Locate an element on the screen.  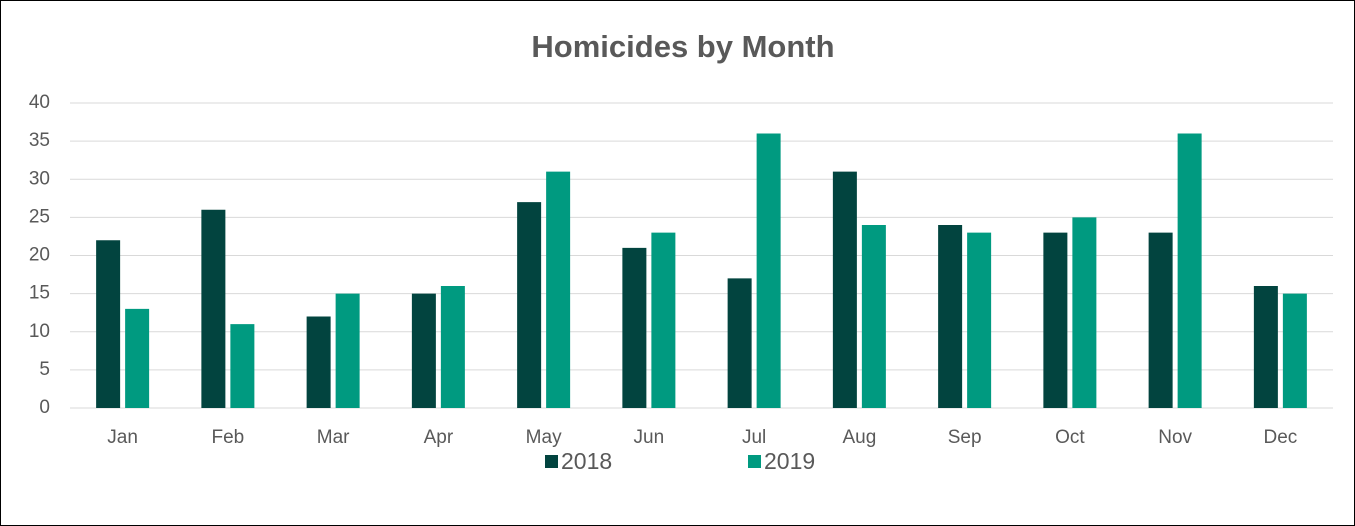
y-tick-label: 0 is located at coordinates (44, 407).